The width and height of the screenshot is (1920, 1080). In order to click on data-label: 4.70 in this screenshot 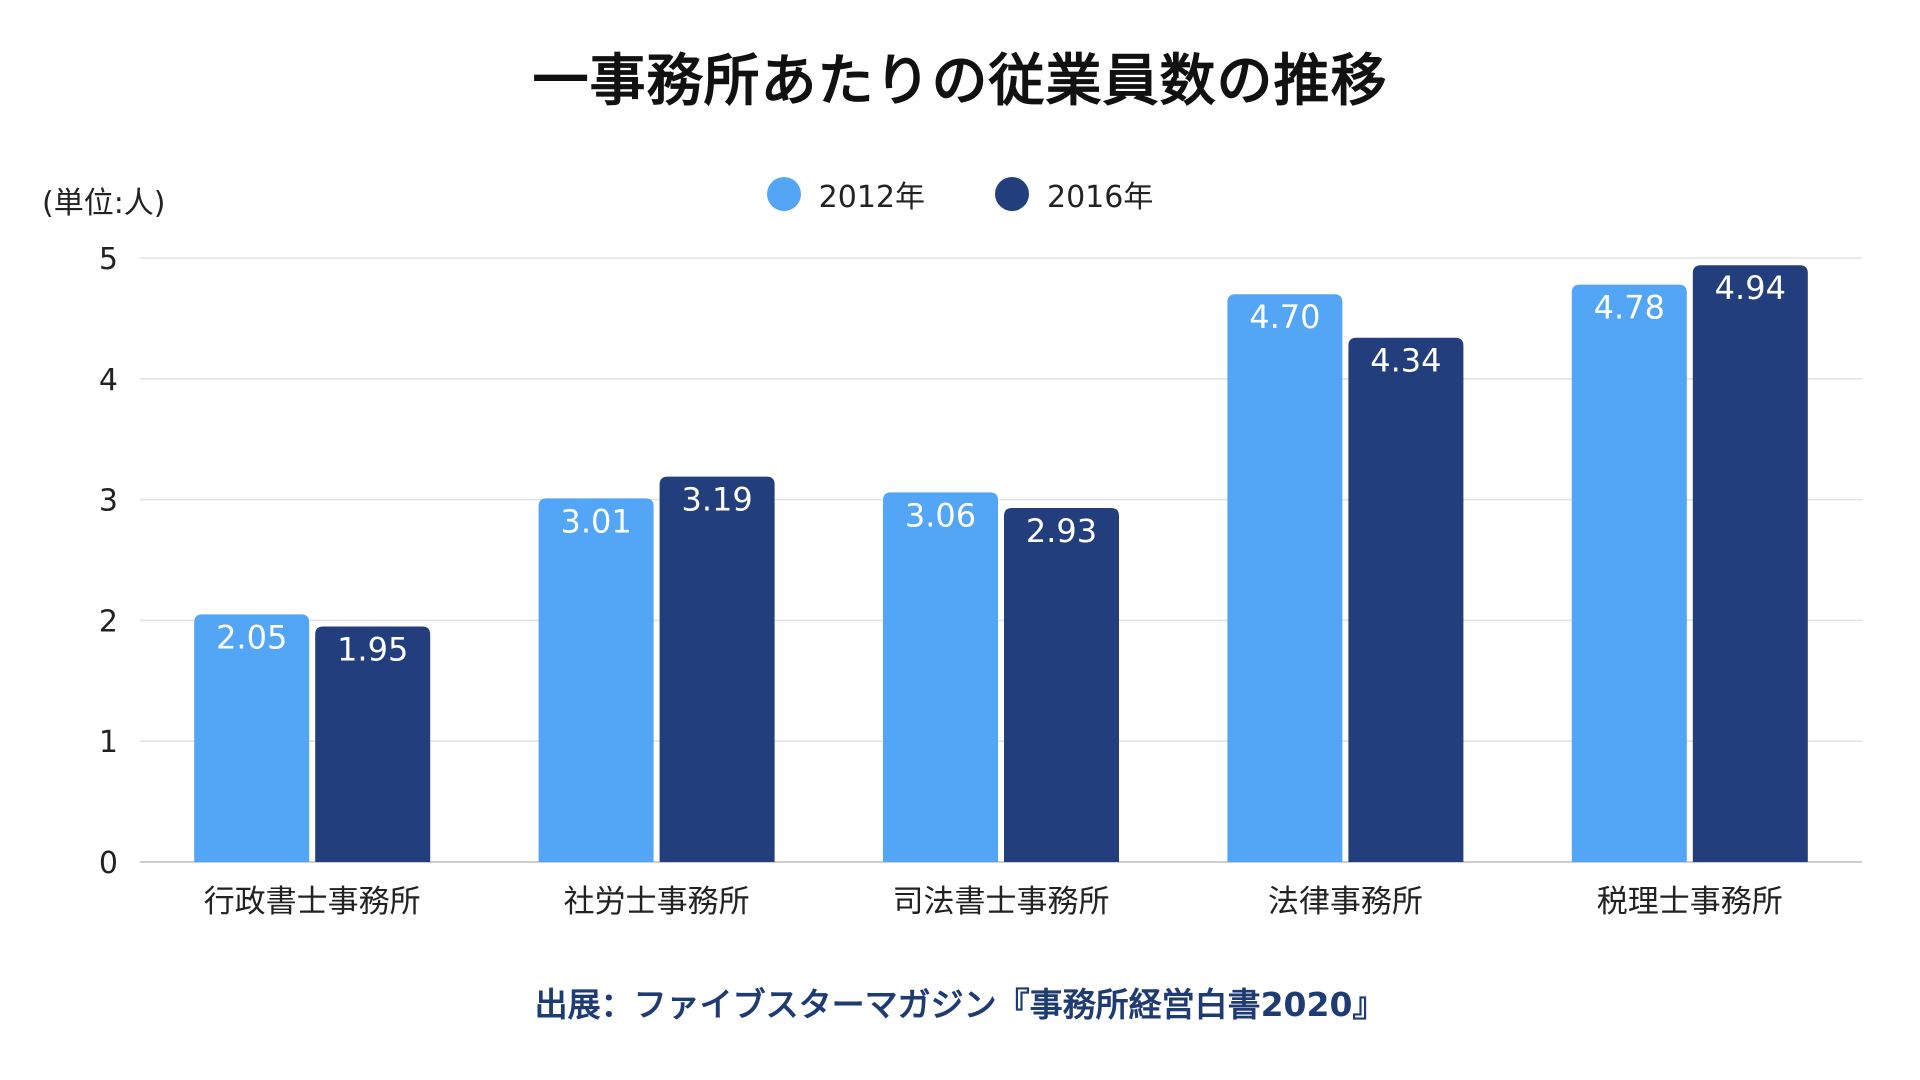, I will do `click(1284, 317)`.